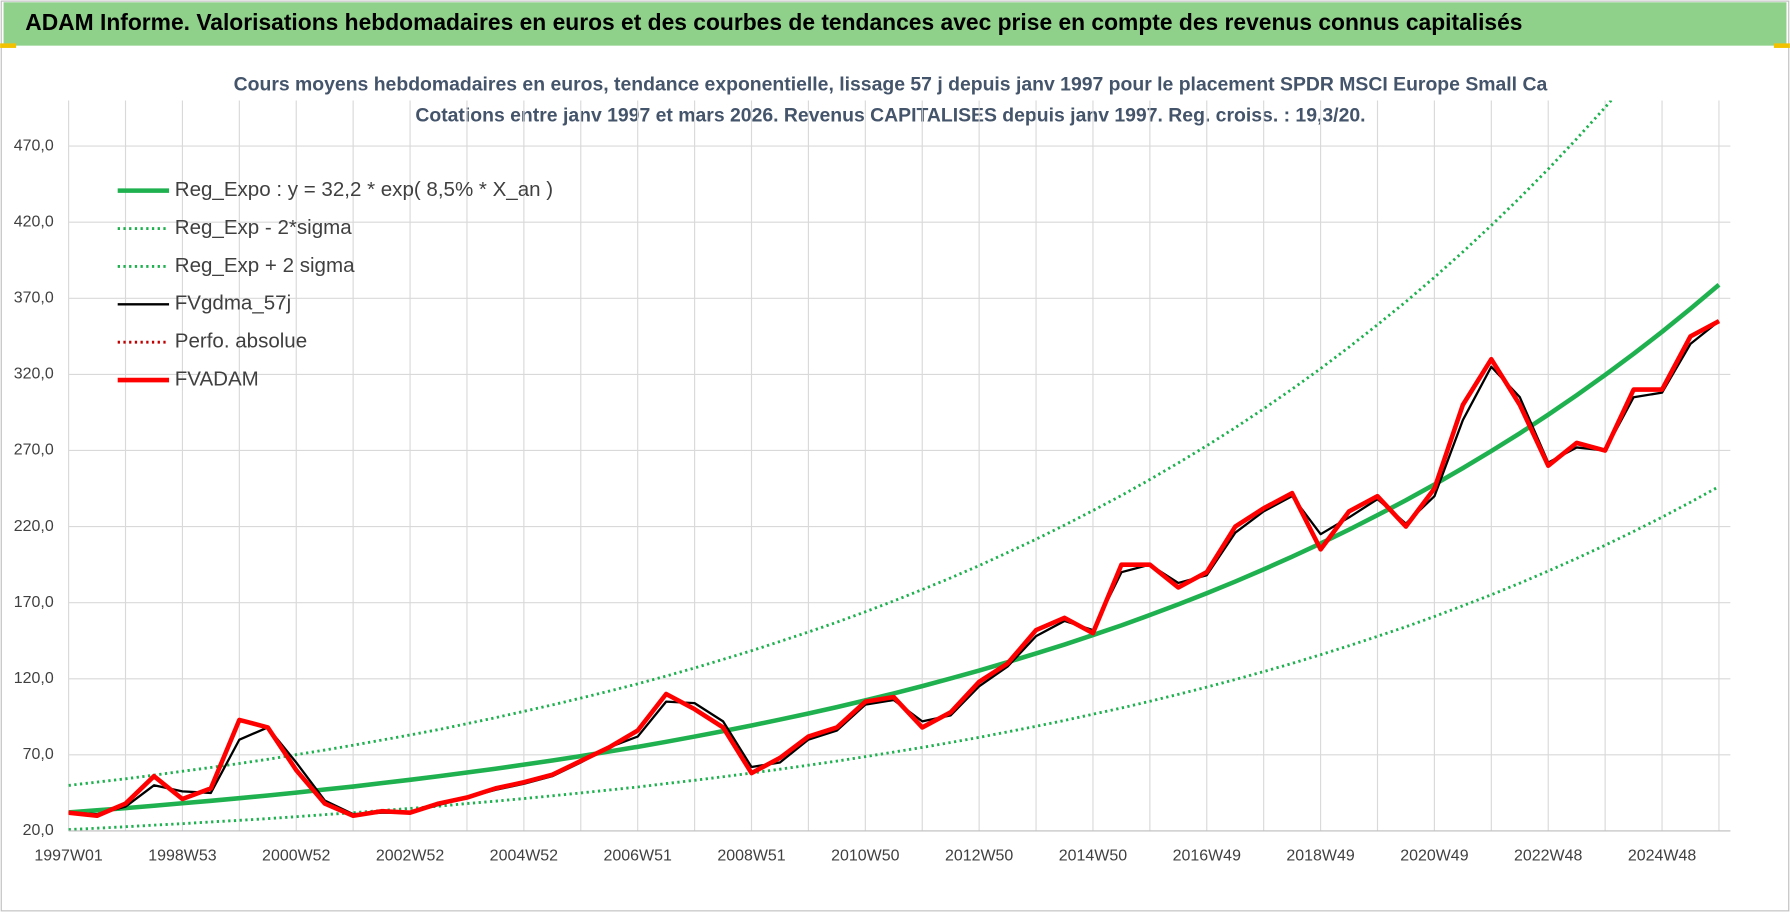  Describe the element at coordinates (34, 298) in the screenshot. I see `y-tick-label: 370,0` at that location.